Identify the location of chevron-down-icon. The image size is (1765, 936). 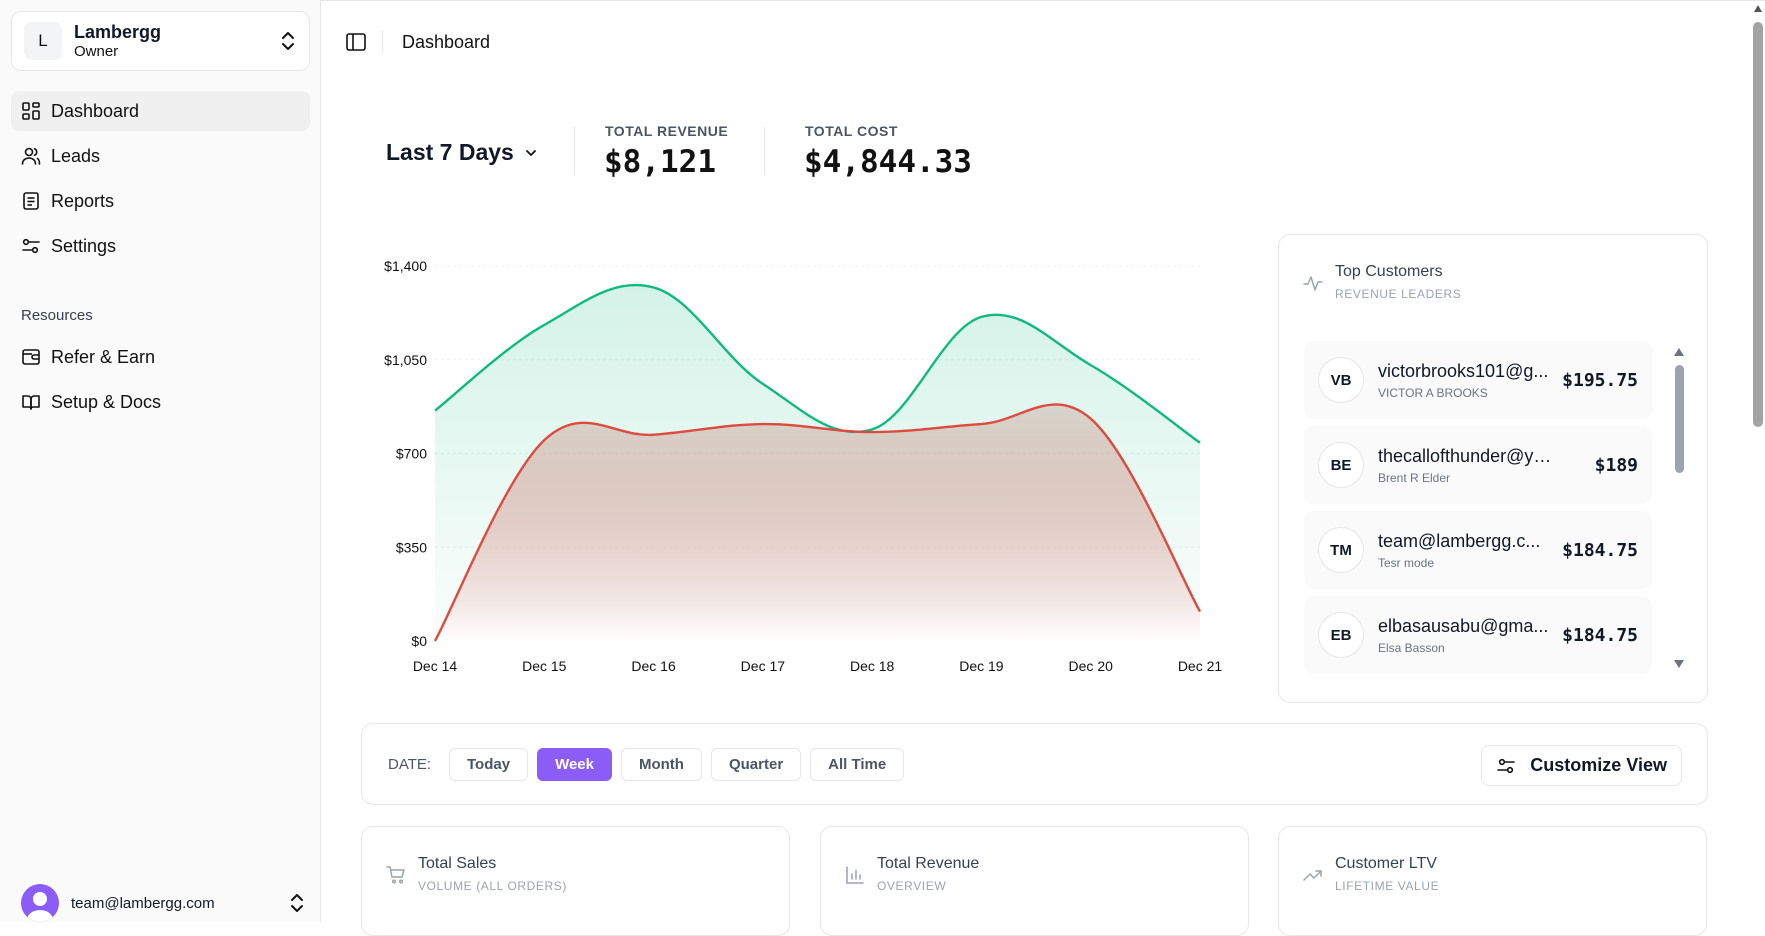
(530, 152).